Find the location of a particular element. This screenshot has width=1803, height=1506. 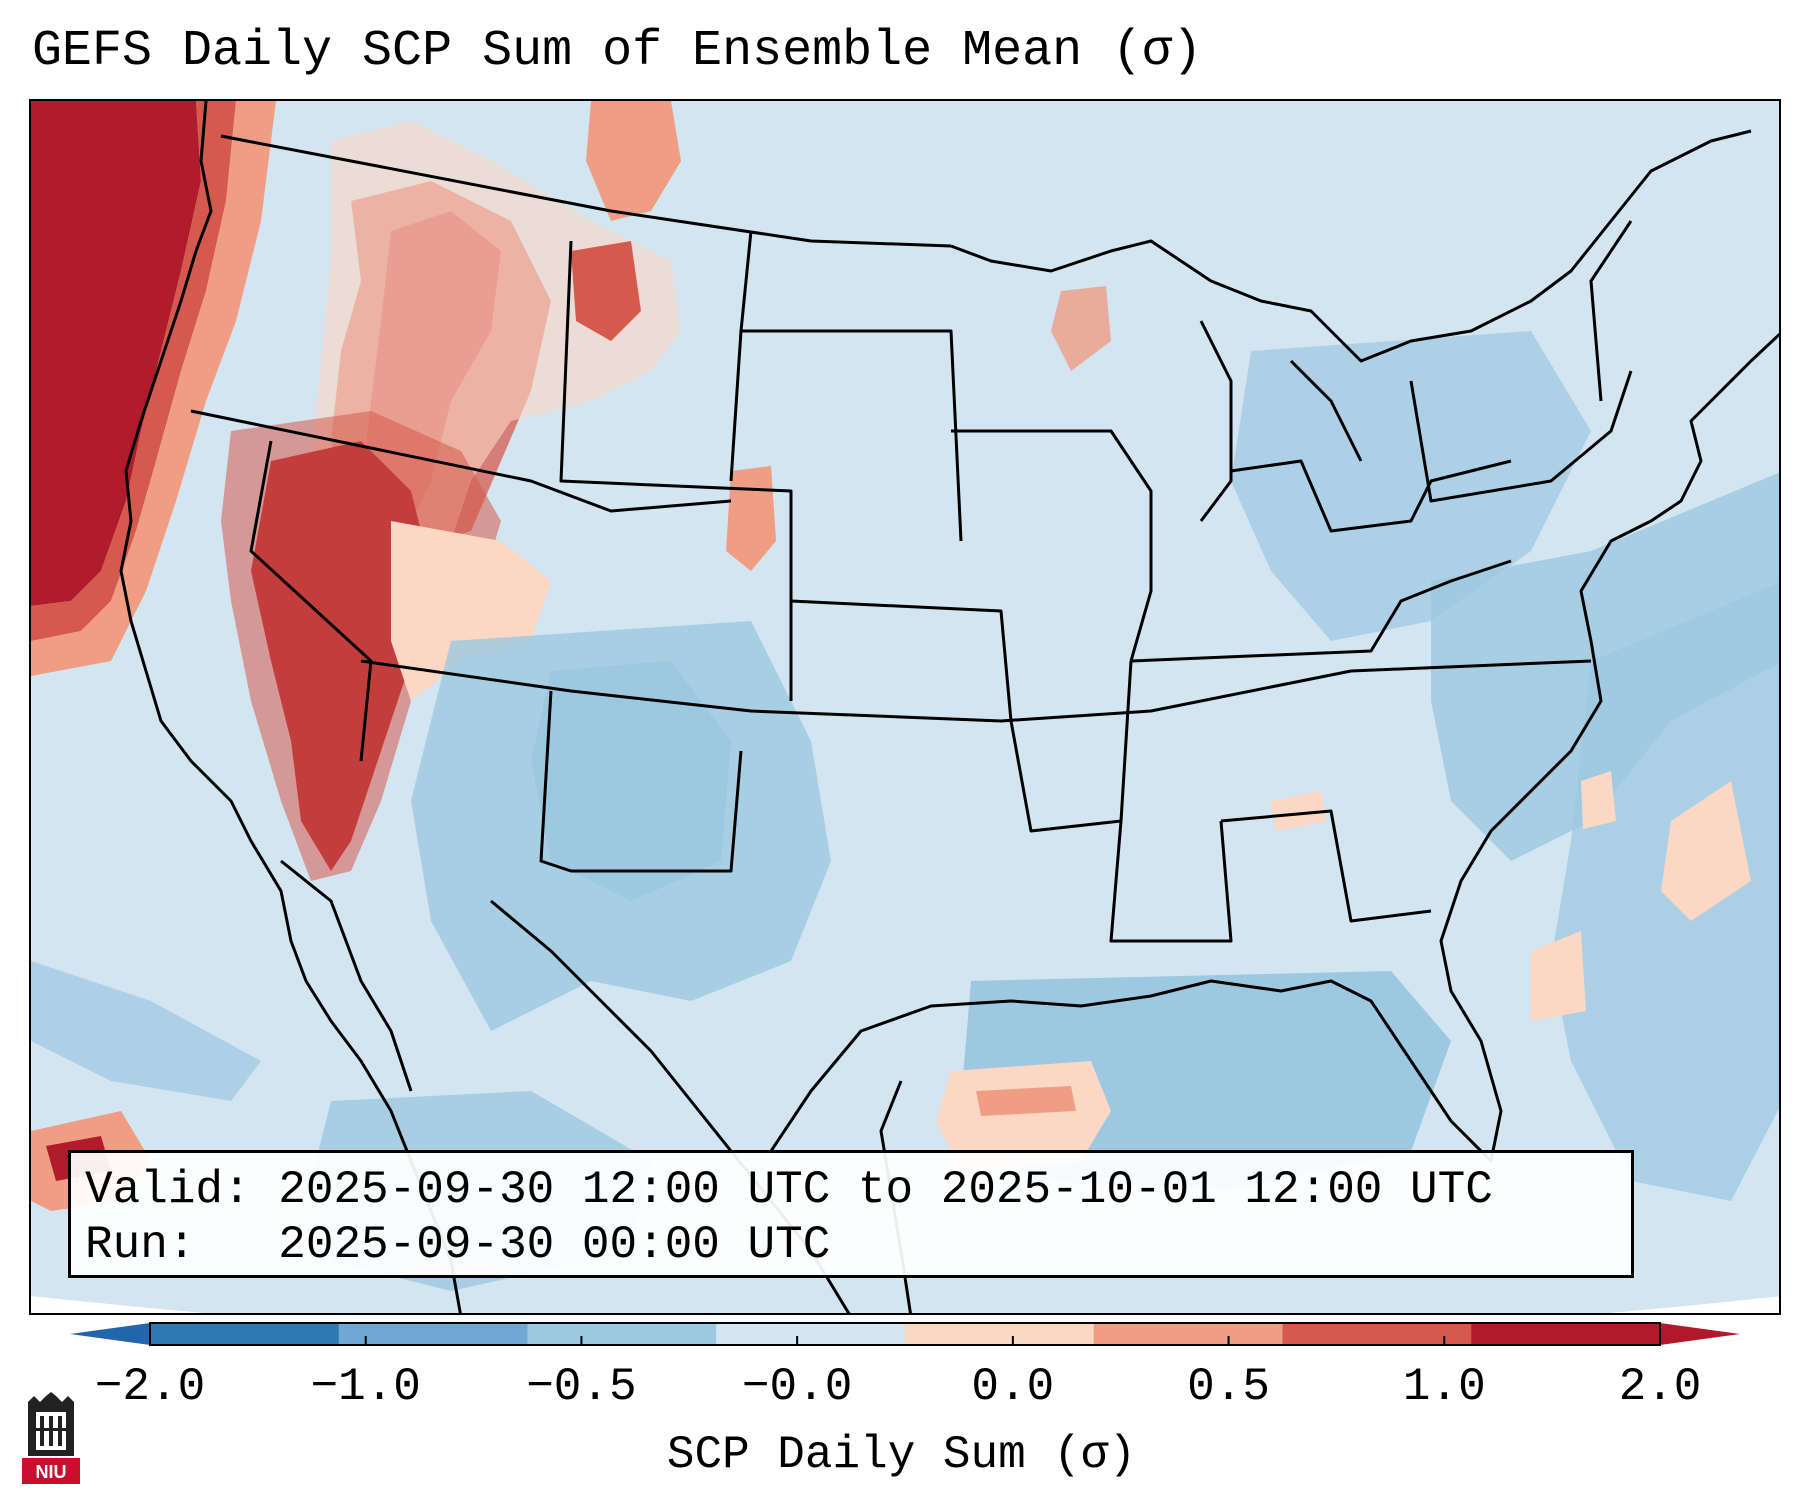

colorbar-tick-label: −0.5 is located at coordinates (581, 1387).